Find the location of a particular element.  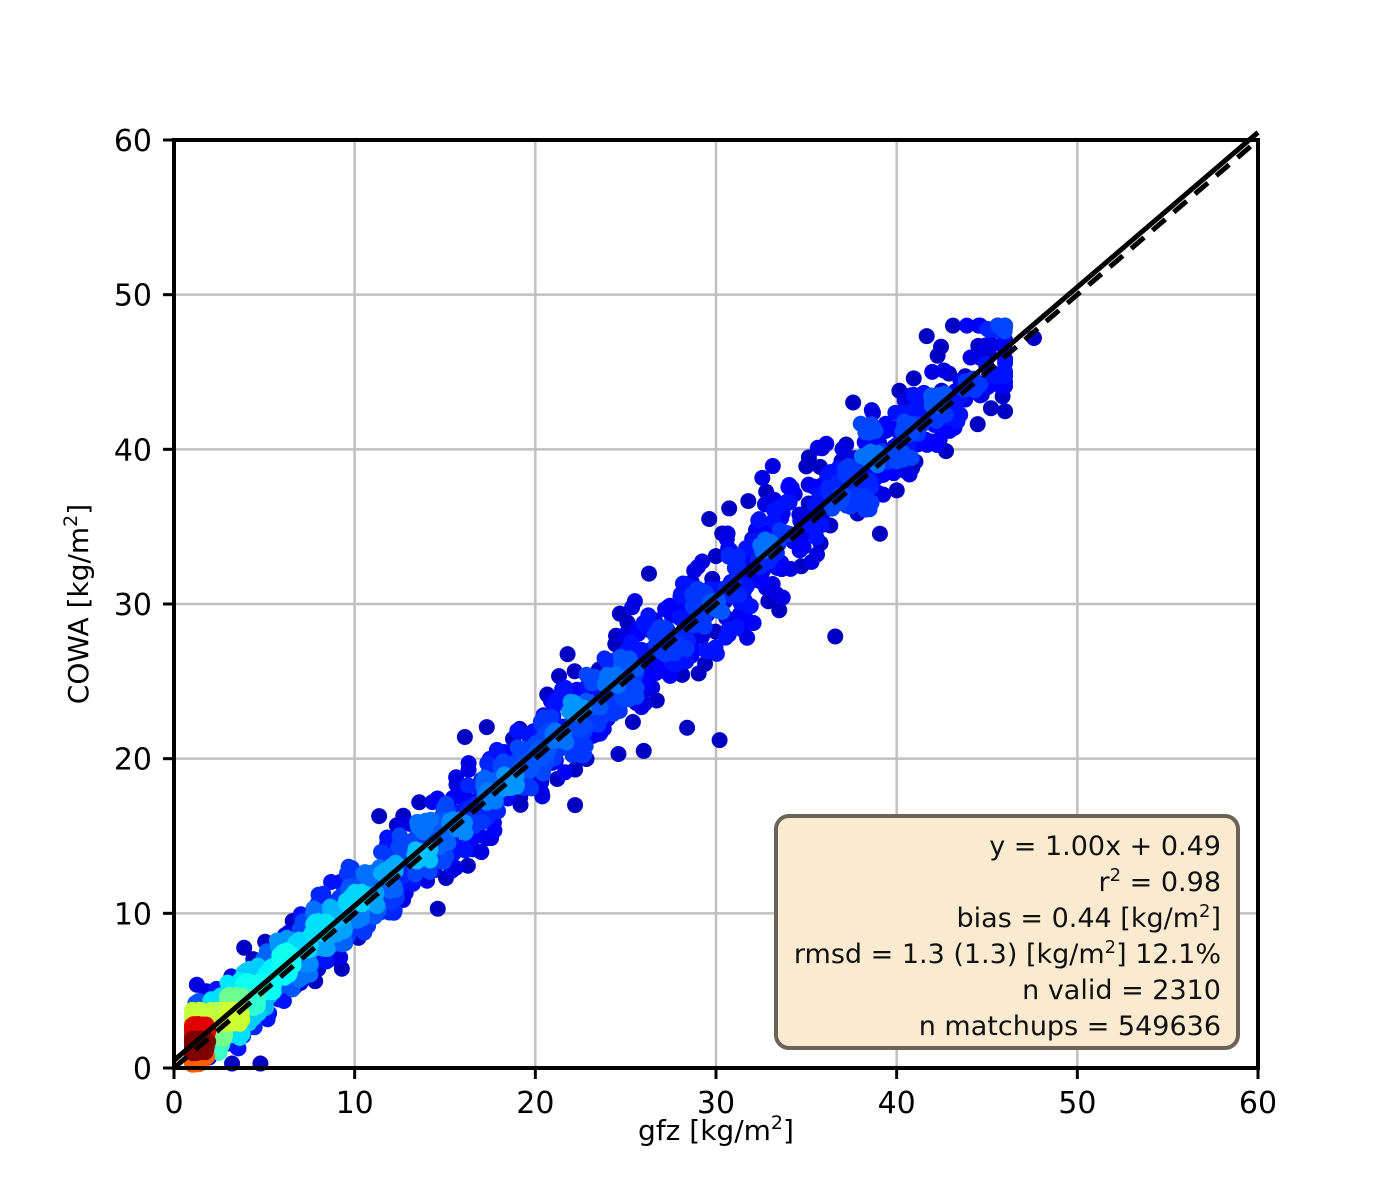

x-tick-label: 20 is located at coordinates (535, 1103).